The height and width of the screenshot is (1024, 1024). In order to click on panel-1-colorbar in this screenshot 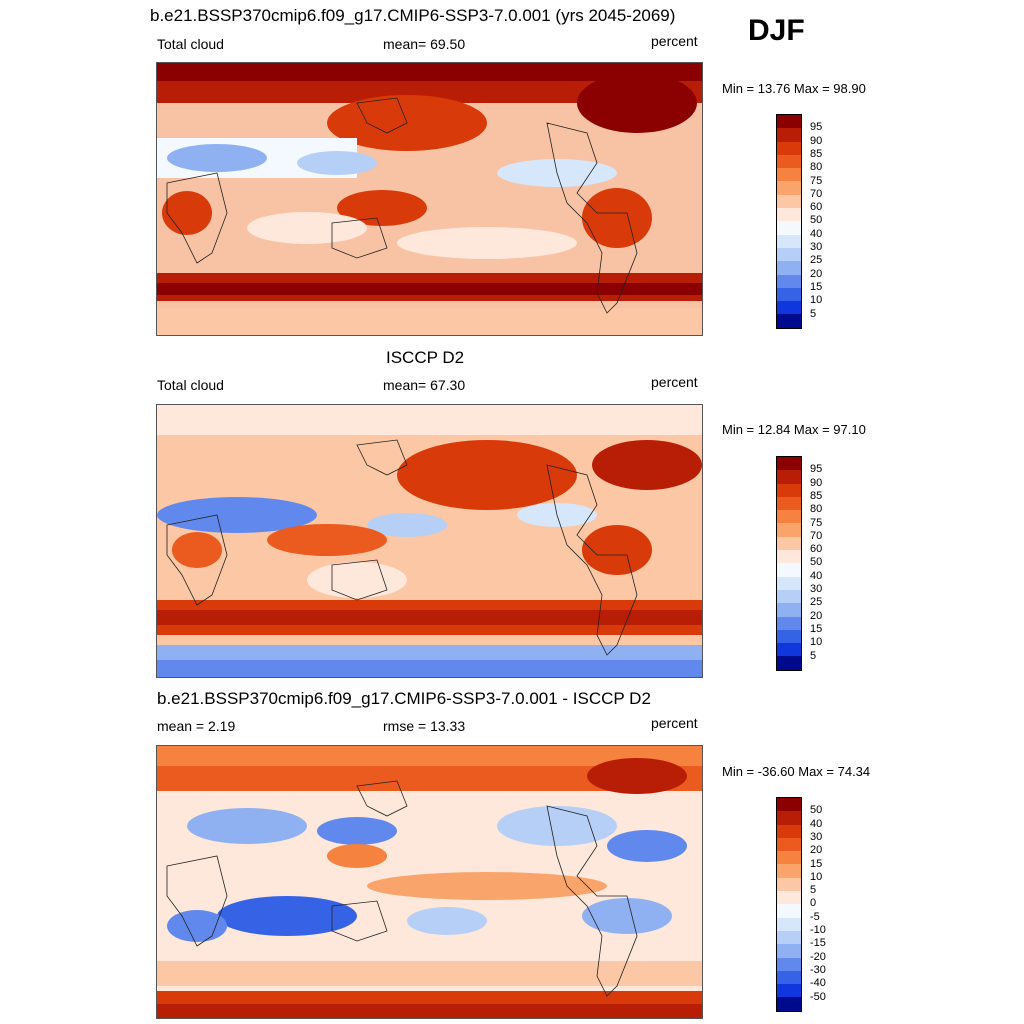, I will do `click(789, 221)`.